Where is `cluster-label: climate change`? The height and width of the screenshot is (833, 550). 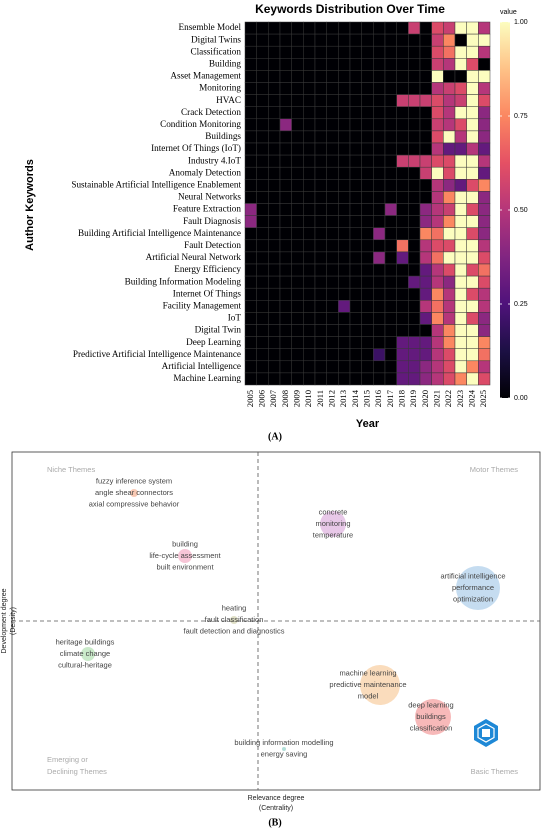 cluster-label: climate change is located at coordinates (85, 653).